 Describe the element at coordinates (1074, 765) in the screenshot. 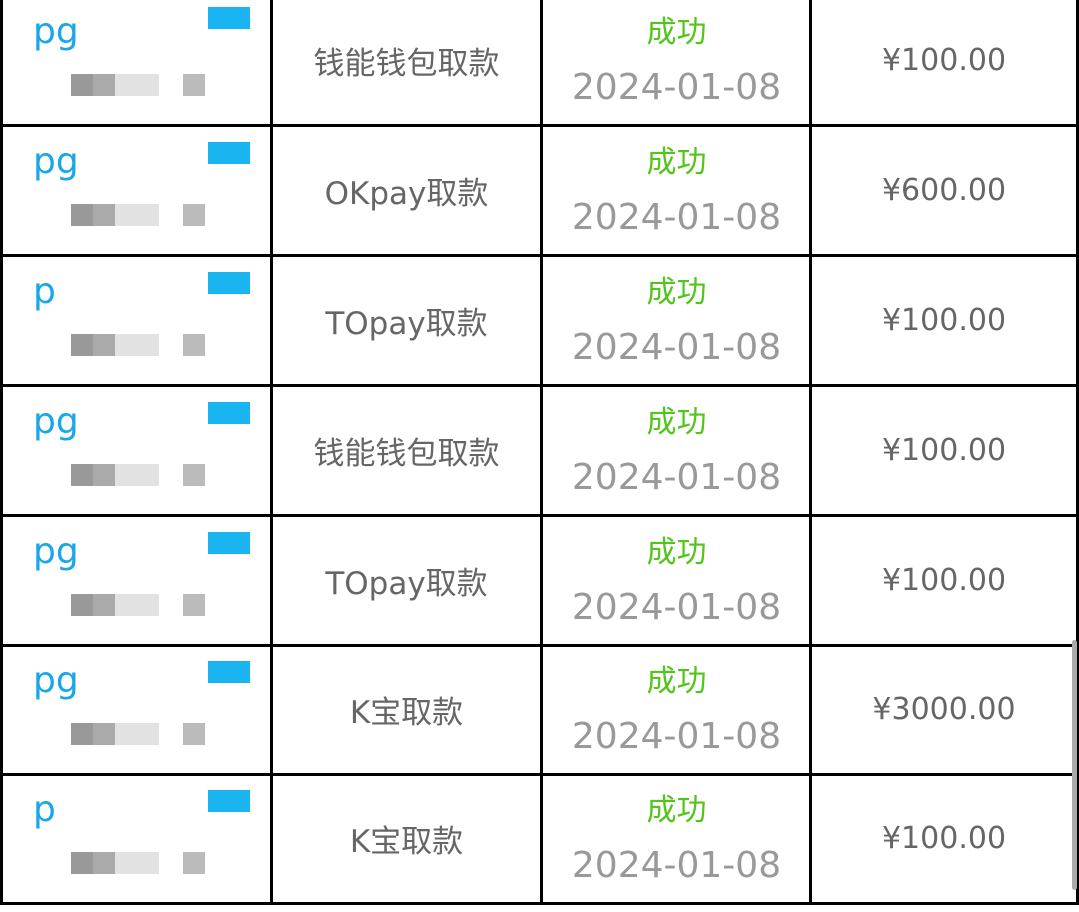

I see `scrollbar` at that location.